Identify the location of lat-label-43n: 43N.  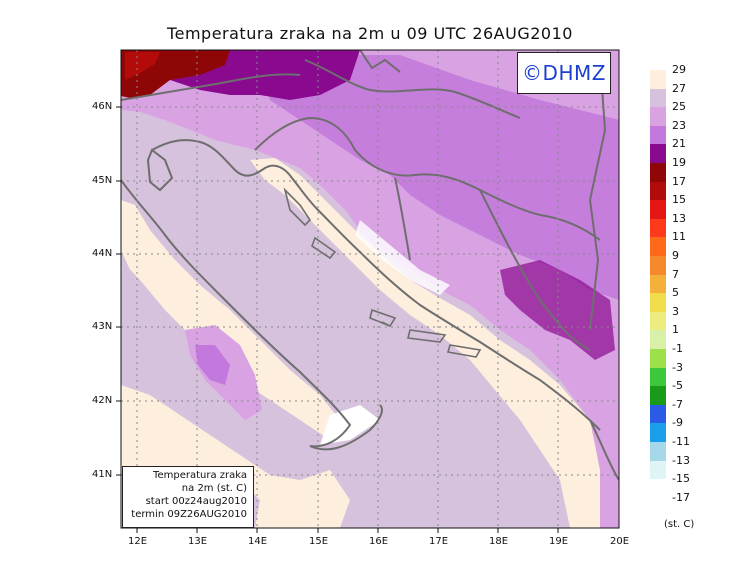
(102, 326).